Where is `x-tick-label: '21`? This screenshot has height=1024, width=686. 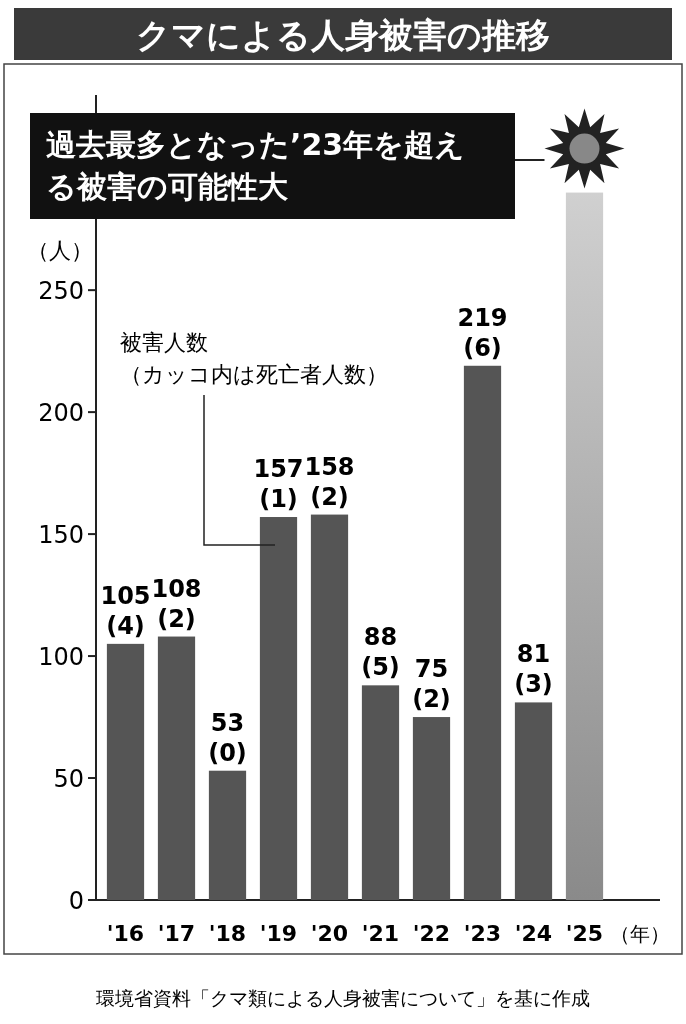
x-tick-label: '21 is located at coordinates (380, 933).